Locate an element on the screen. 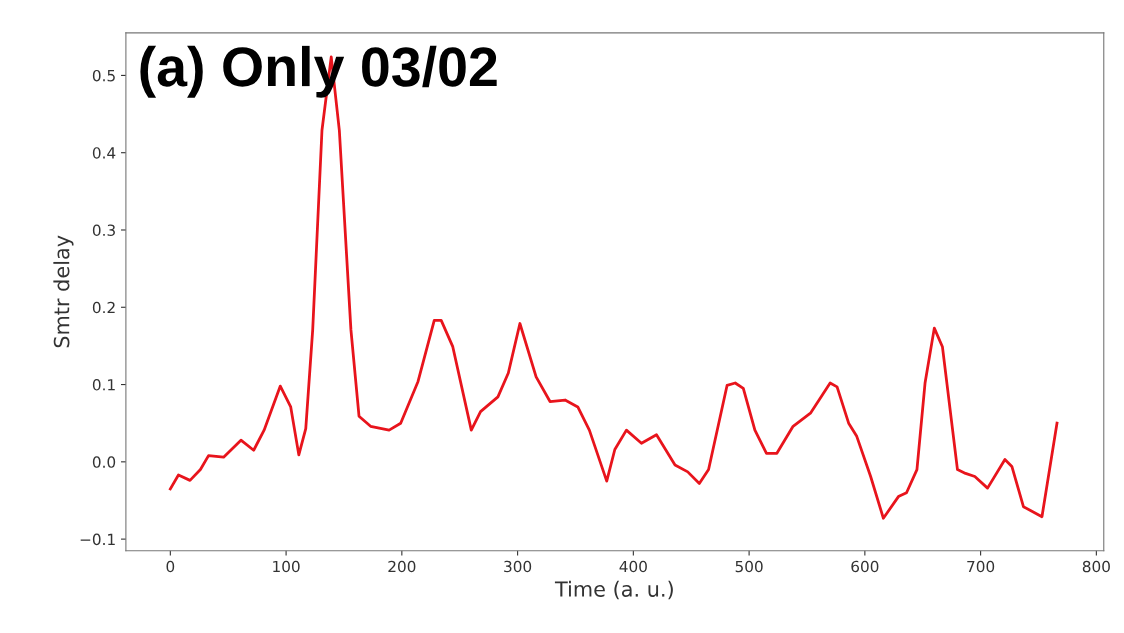 The width and height of the screenshot is (1124, 633). x-tick-label: 700 is located at coordinates (981, 566).